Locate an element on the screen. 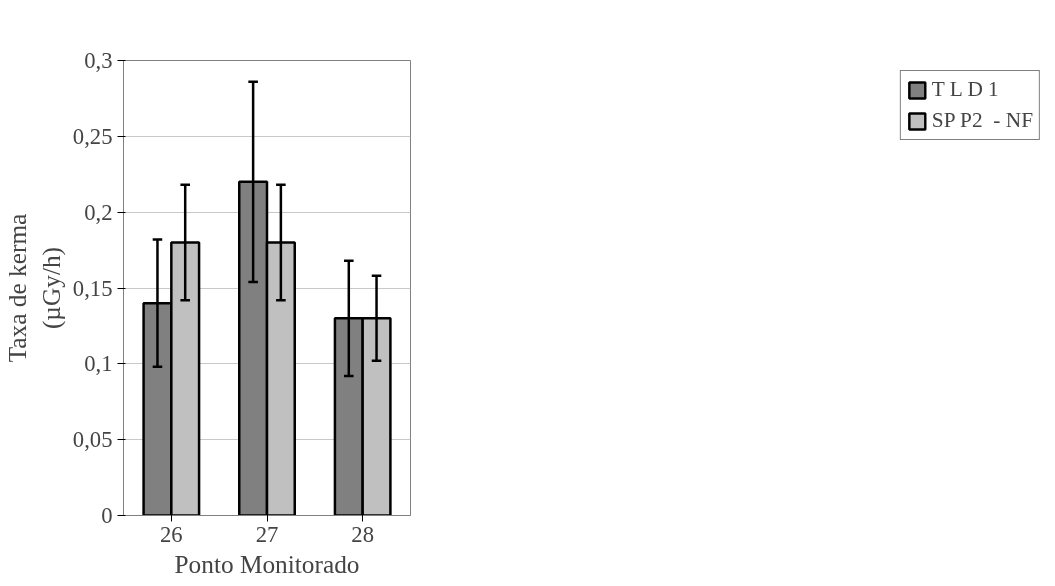 The image size is (1055, 586). legend-label: T L D 1 is located at coordinates (965, 89).